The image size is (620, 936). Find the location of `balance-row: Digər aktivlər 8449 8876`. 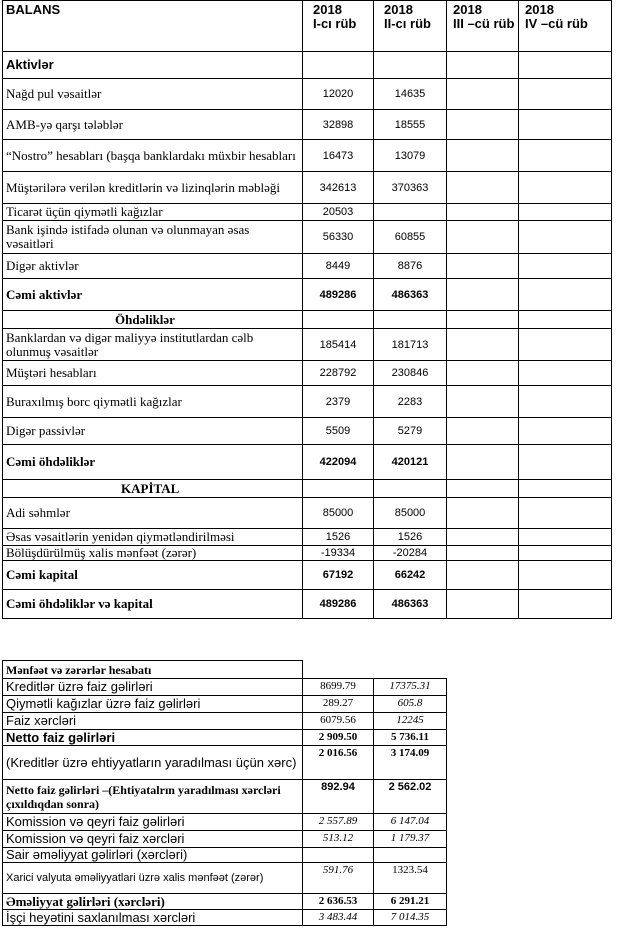

balance-row: Digər aktivlər 8449 8876 is located at coordinates (307, 266).